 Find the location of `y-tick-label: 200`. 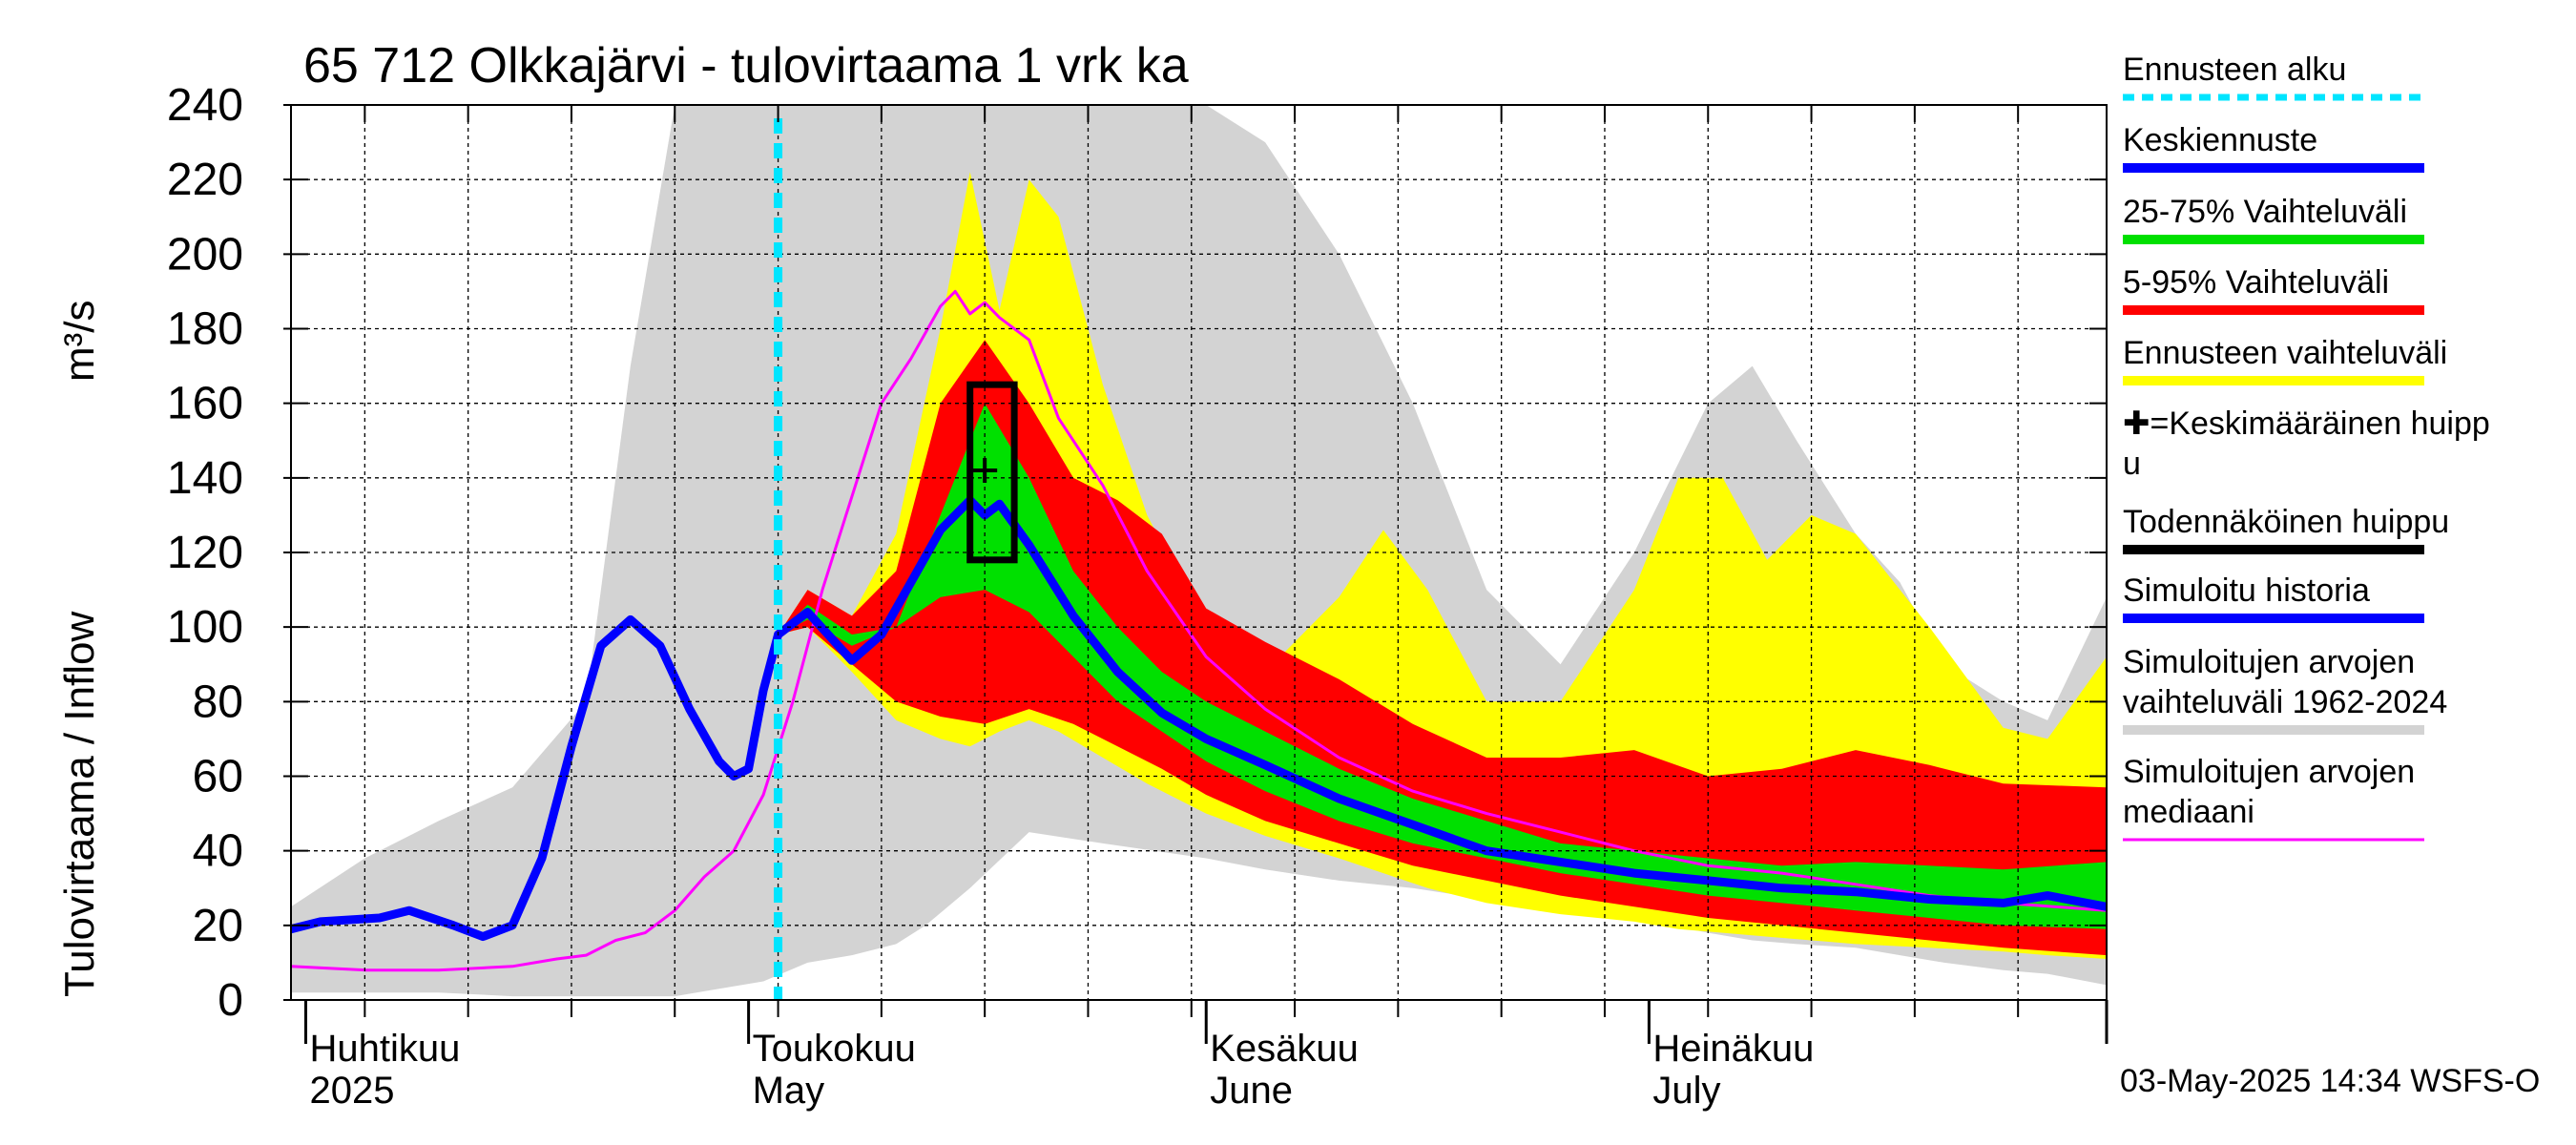

y-tick-label: 200 is located at coordinates (205, 255).